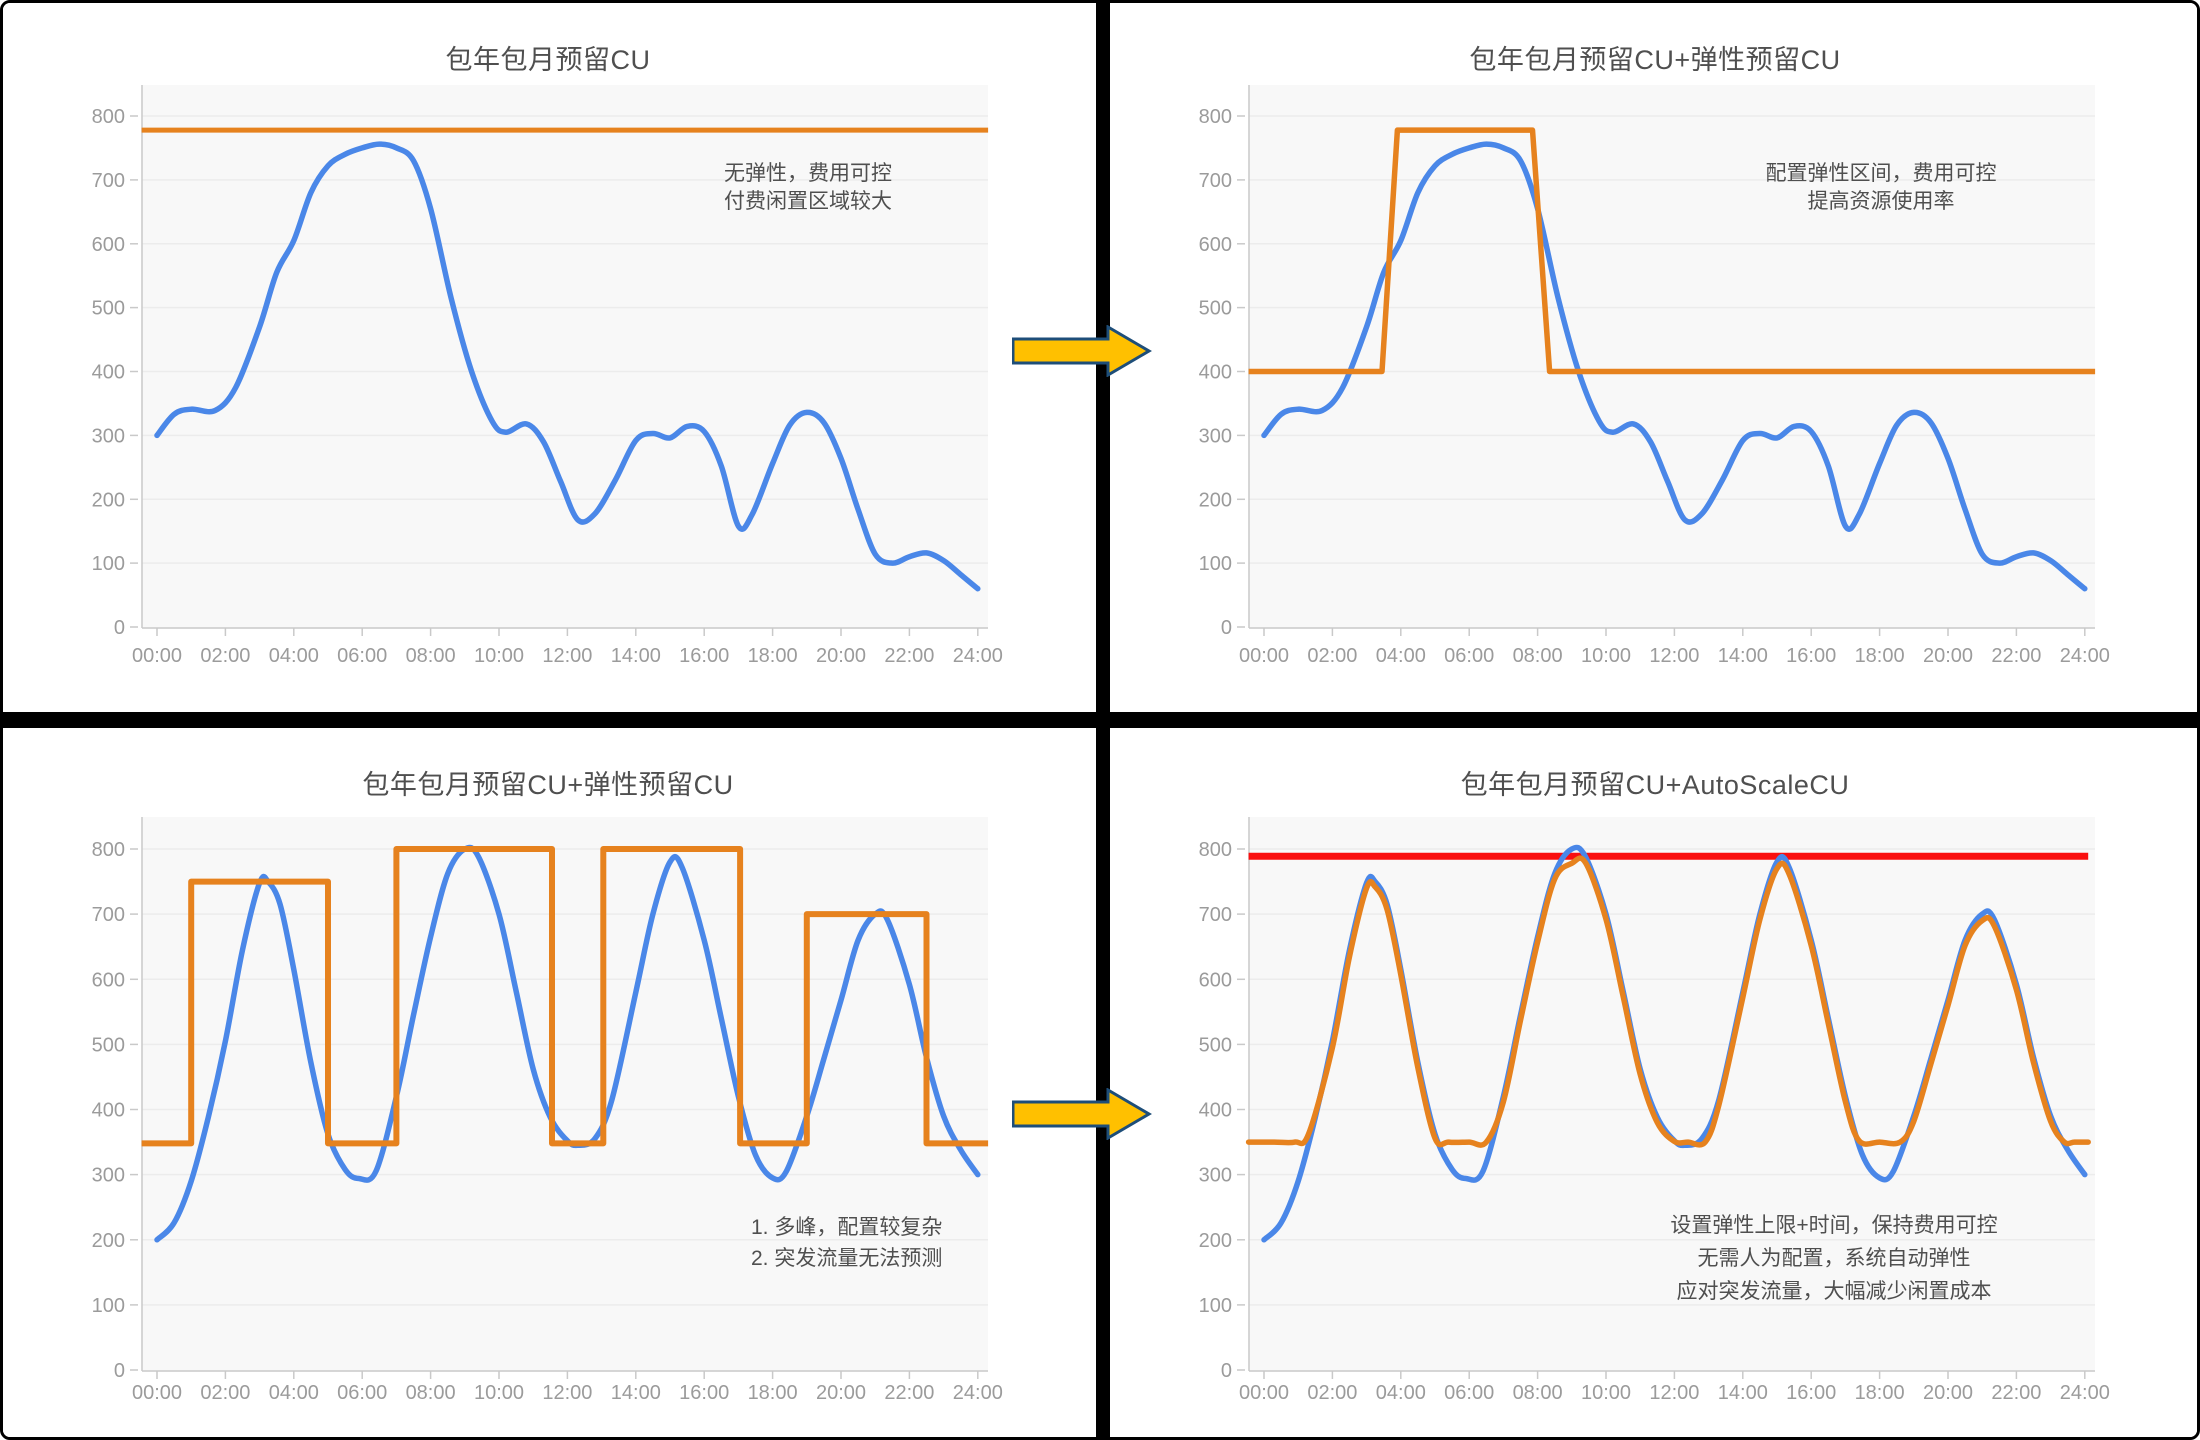 This screenshot has height=1440, width=2200. Describe the element at coordinates (846, 1243) in the screenshot. I see `annotation-bottom-left: 1. 多峰，配置较复杂 2. 突发流量无法预测` at that location.